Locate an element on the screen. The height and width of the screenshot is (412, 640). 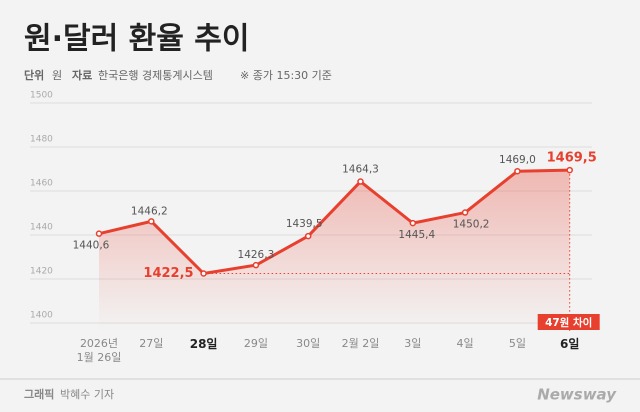
x-tick-label: 4일 is located at coordinates (465, 343).